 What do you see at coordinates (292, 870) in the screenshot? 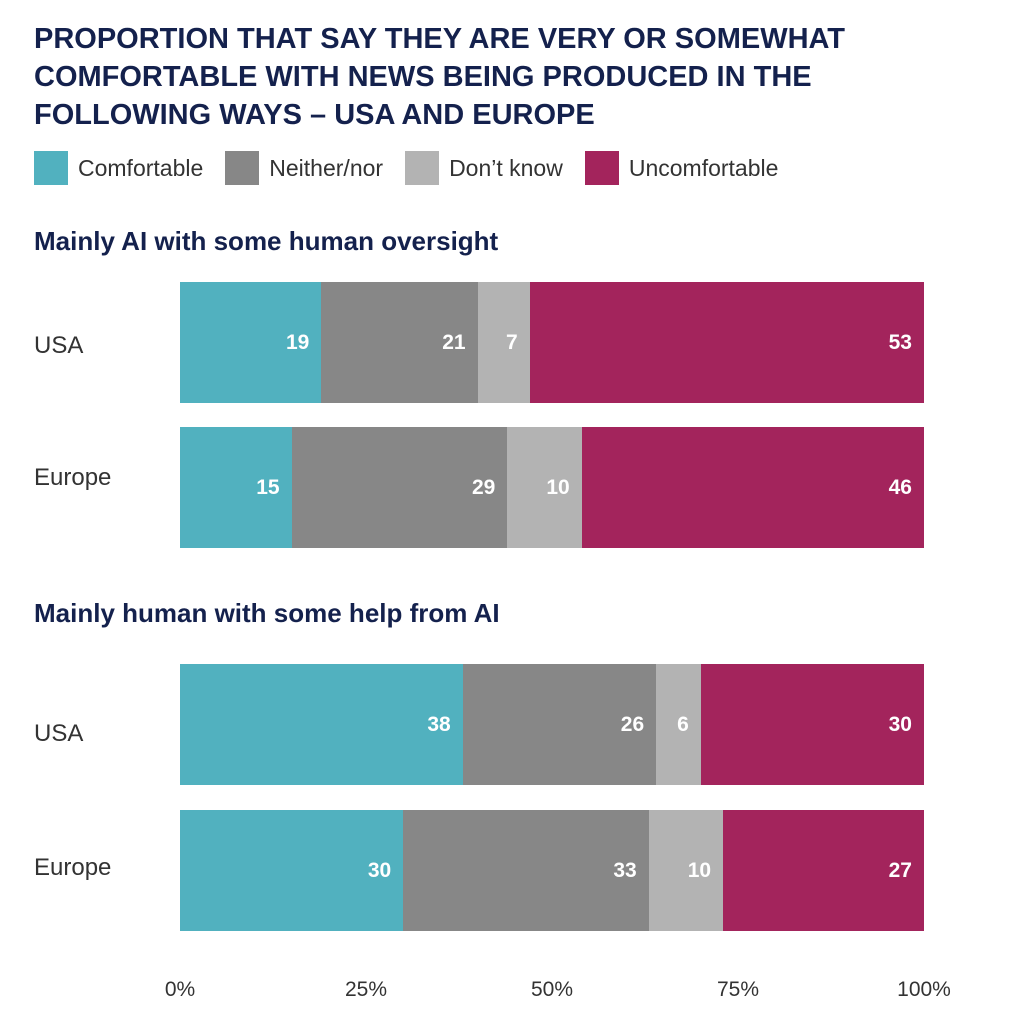
I see `segment-comfortable: 30` at bounding box center [292, 870].